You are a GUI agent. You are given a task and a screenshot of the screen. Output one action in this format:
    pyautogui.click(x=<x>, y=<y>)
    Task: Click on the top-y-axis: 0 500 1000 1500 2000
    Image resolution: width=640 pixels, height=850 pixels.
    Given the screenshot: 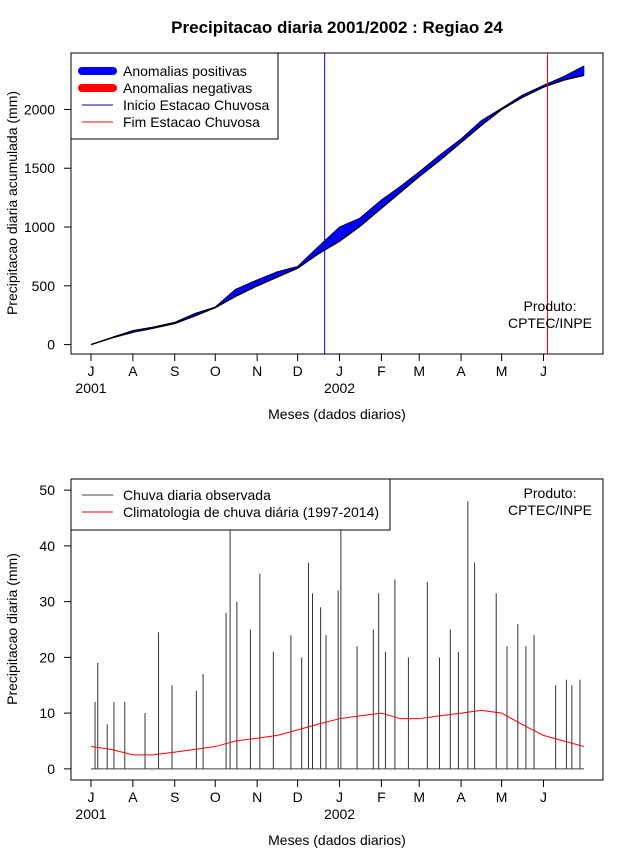 What is the action you would take?
    pyautogui.click(x=47, y=227)
    